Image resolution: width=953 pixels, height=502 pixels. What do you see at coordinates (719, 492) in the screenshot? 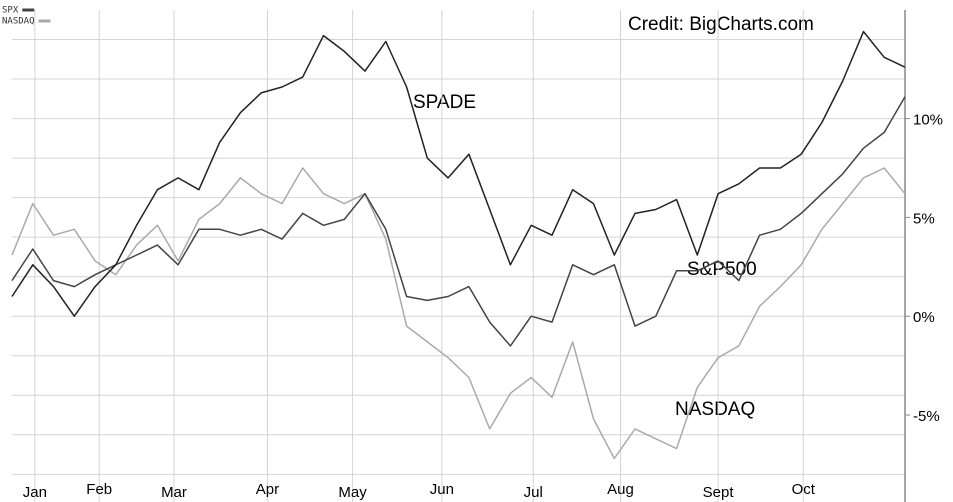
I see `x-tick-label: Sept` at bounding box center [719, 492].